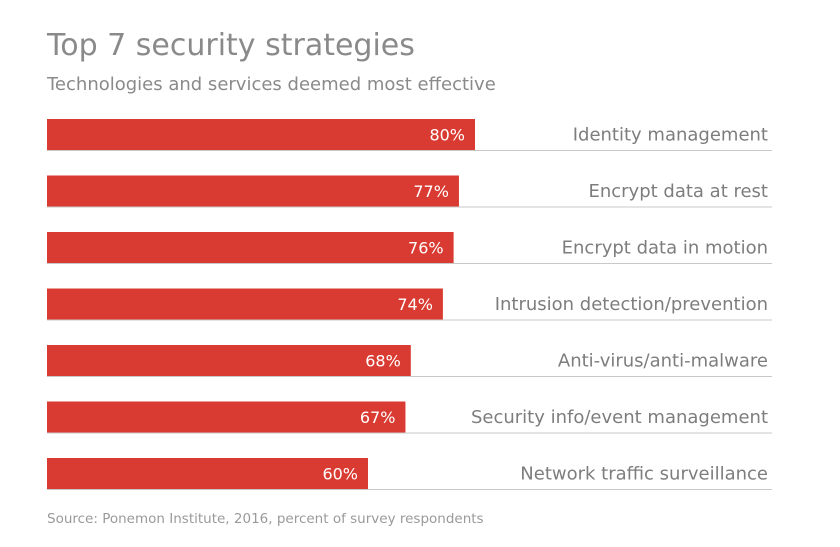 This screenshot has height=547, width=840. I want to click on bar-row: 60% Network traffic surveillance, so click(409, 474).